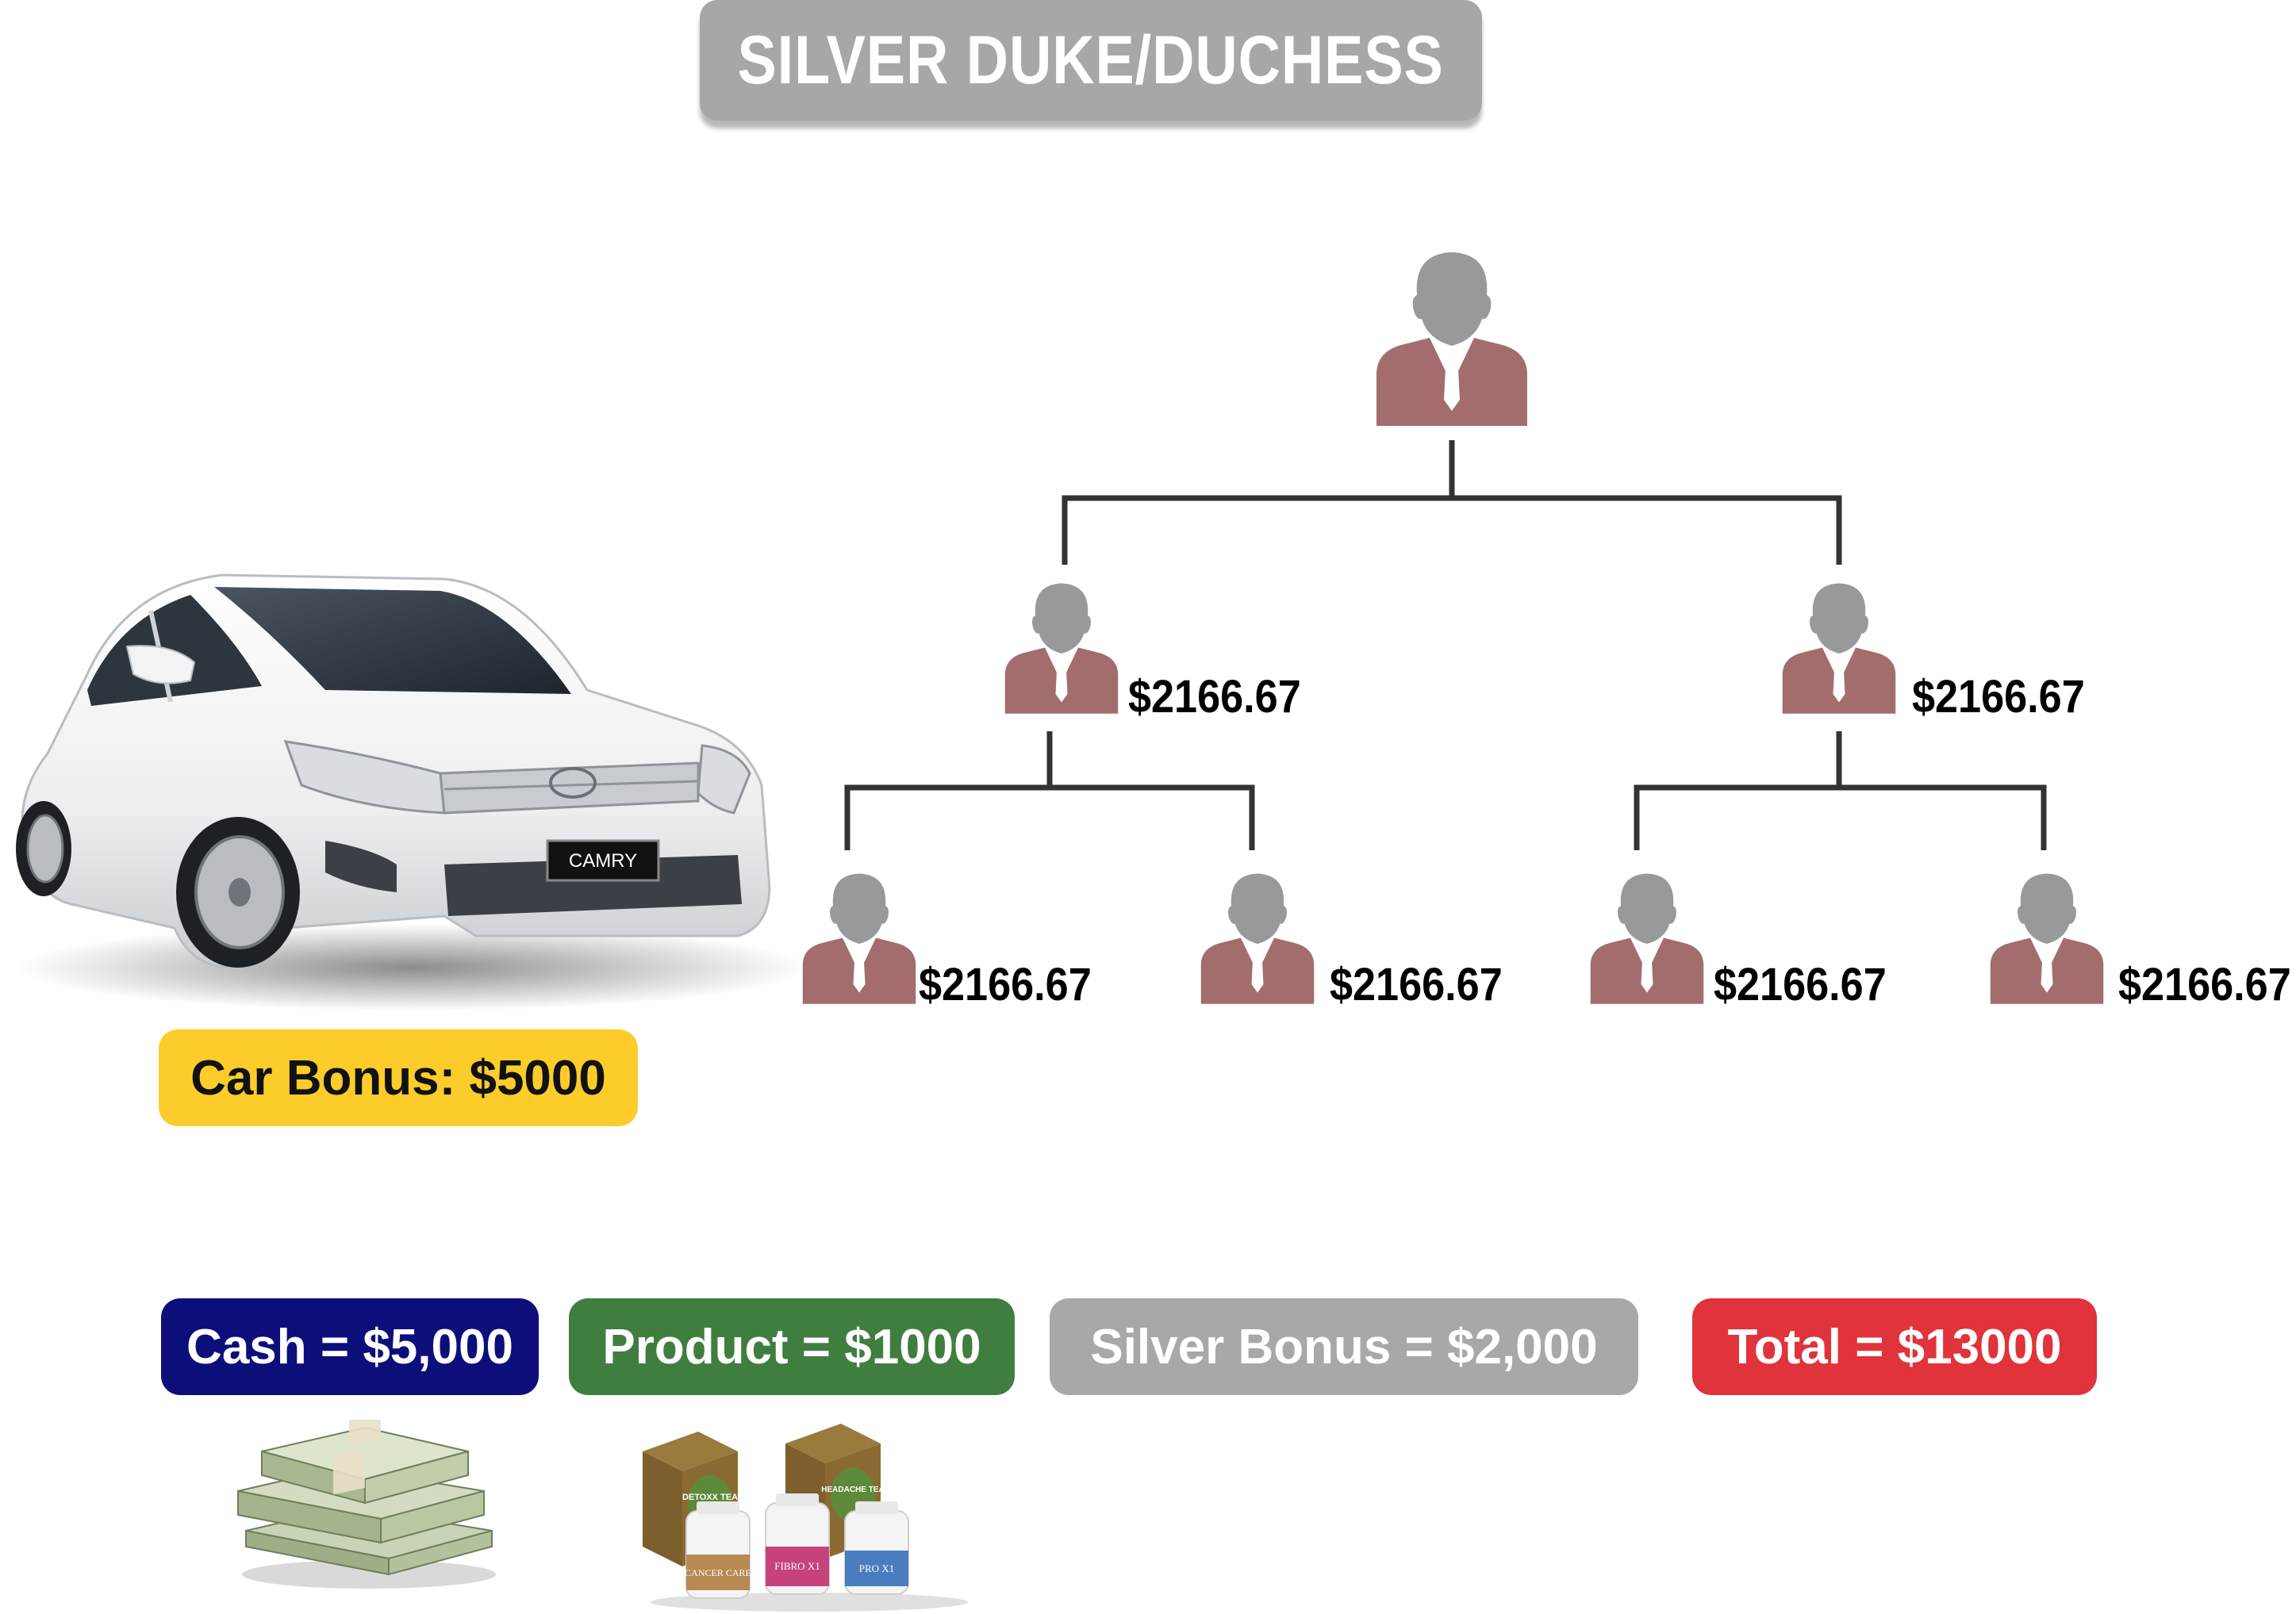  Describe the element at coordinates (1839, 649) in the screenshot. I see `person-icon-level1-right` at that location.